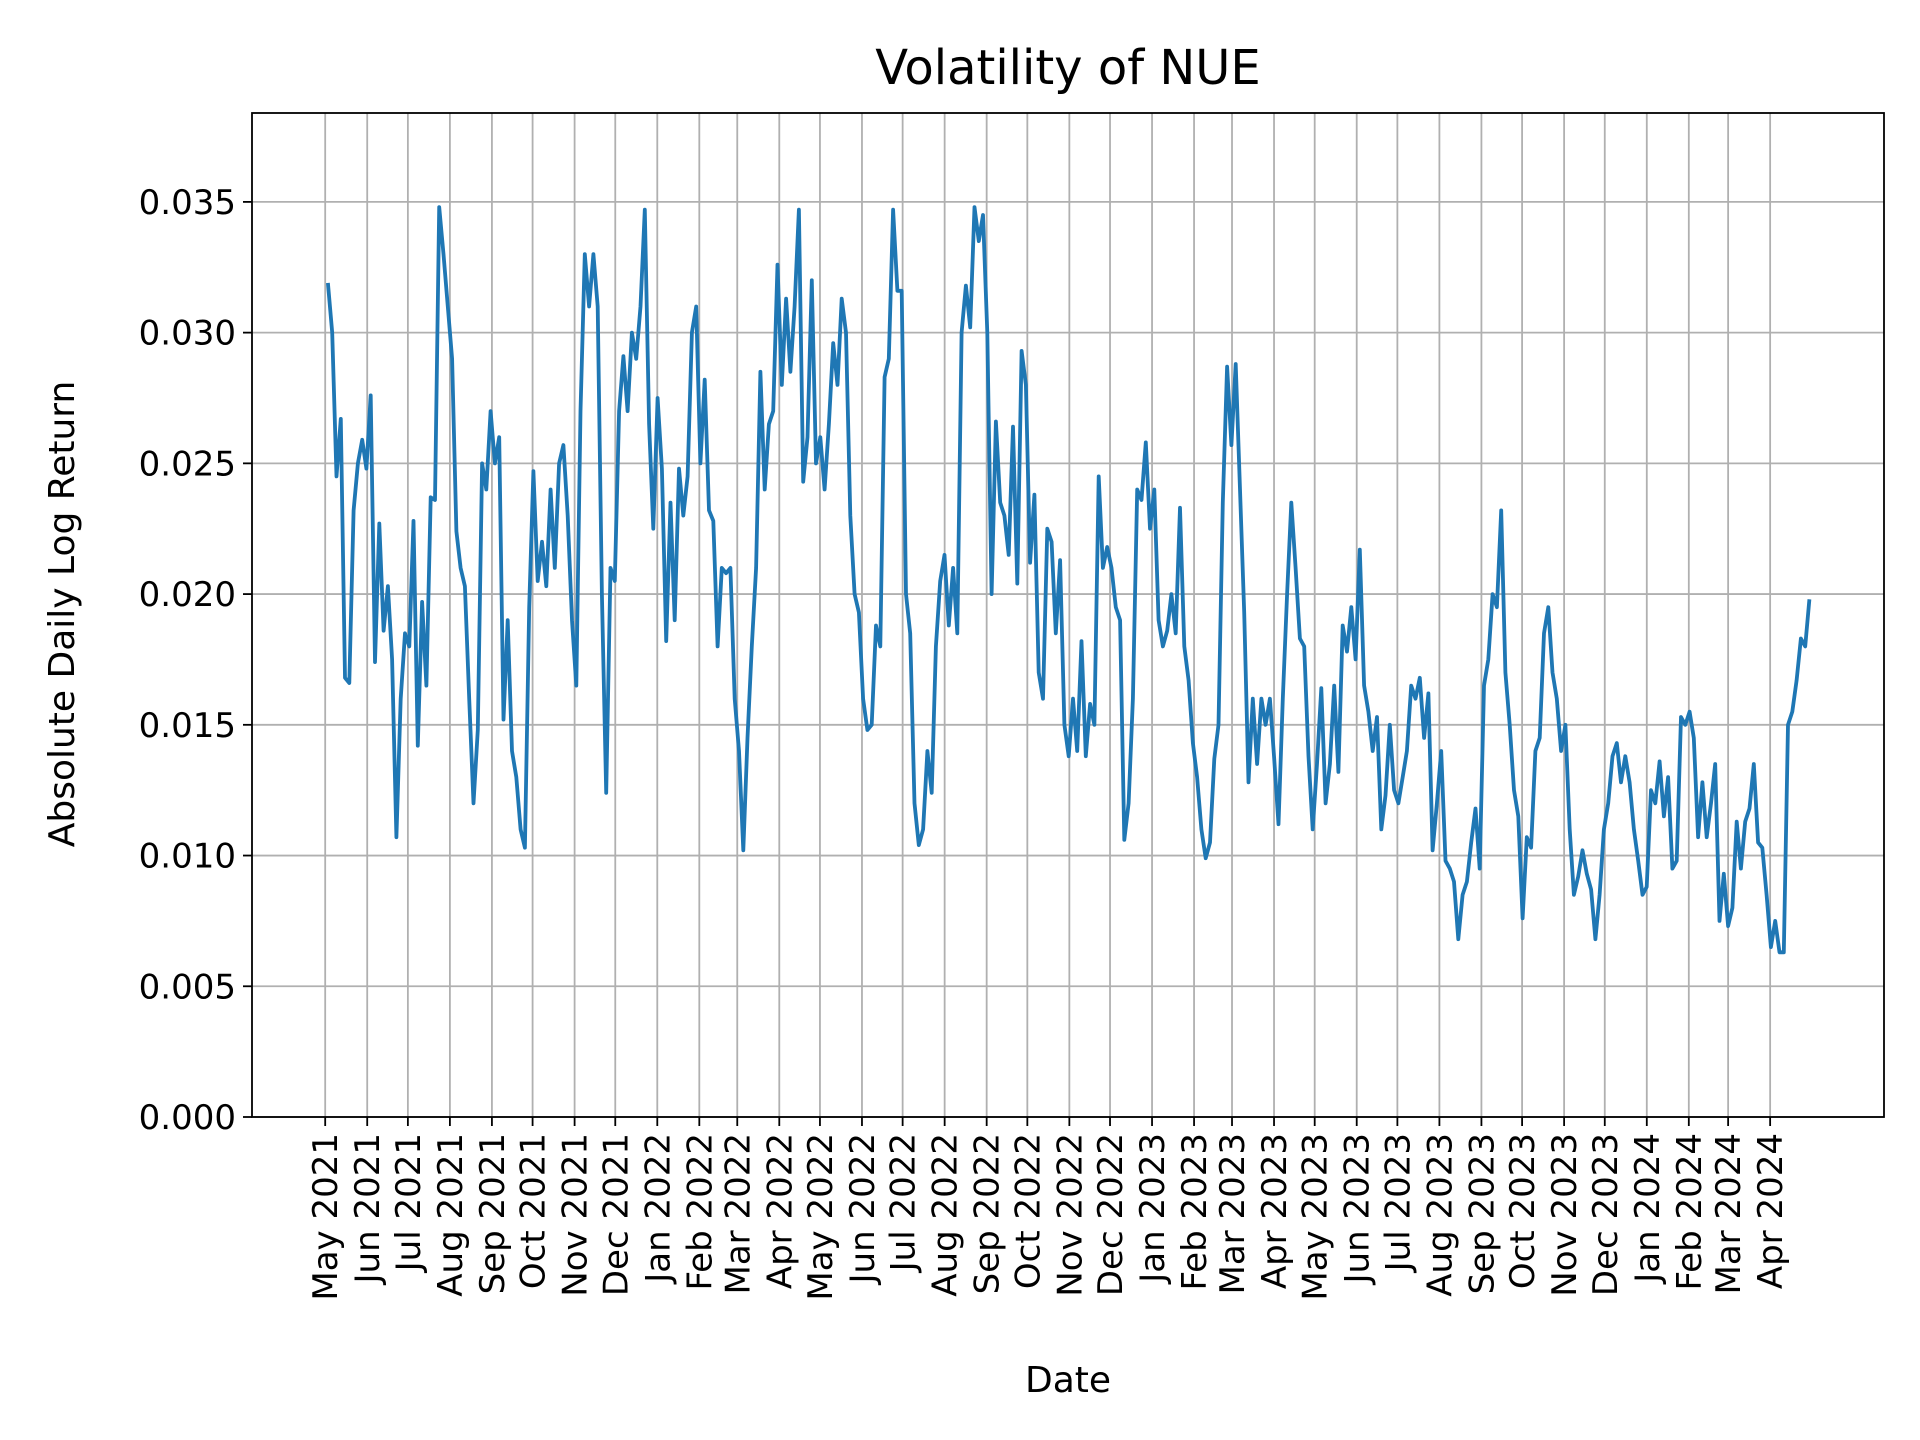 The height and width of the screenshot is (1440, 1920). What do you see at coordinates (616, 1214) in the screenshot?
I see `x-tick-label: Dec 2021` at bounding box center [616, 1214].